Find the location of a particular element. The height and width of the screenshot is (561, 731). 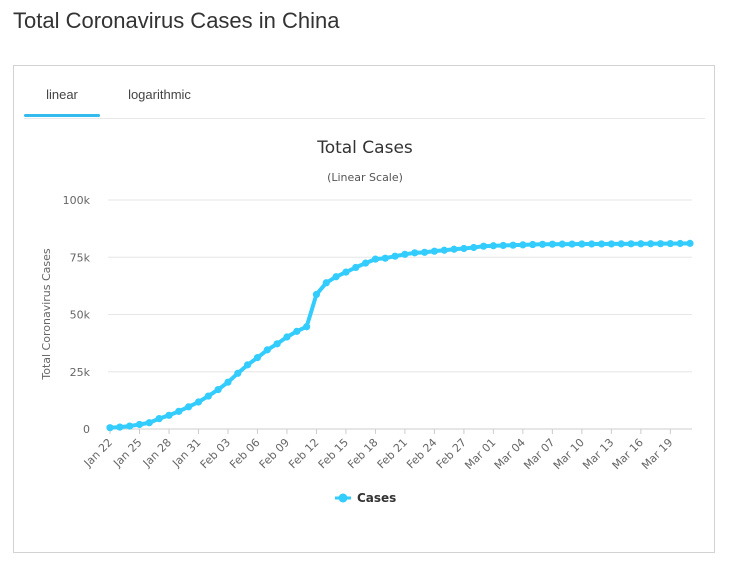

legend-marker is located at coordinates (343, 498).